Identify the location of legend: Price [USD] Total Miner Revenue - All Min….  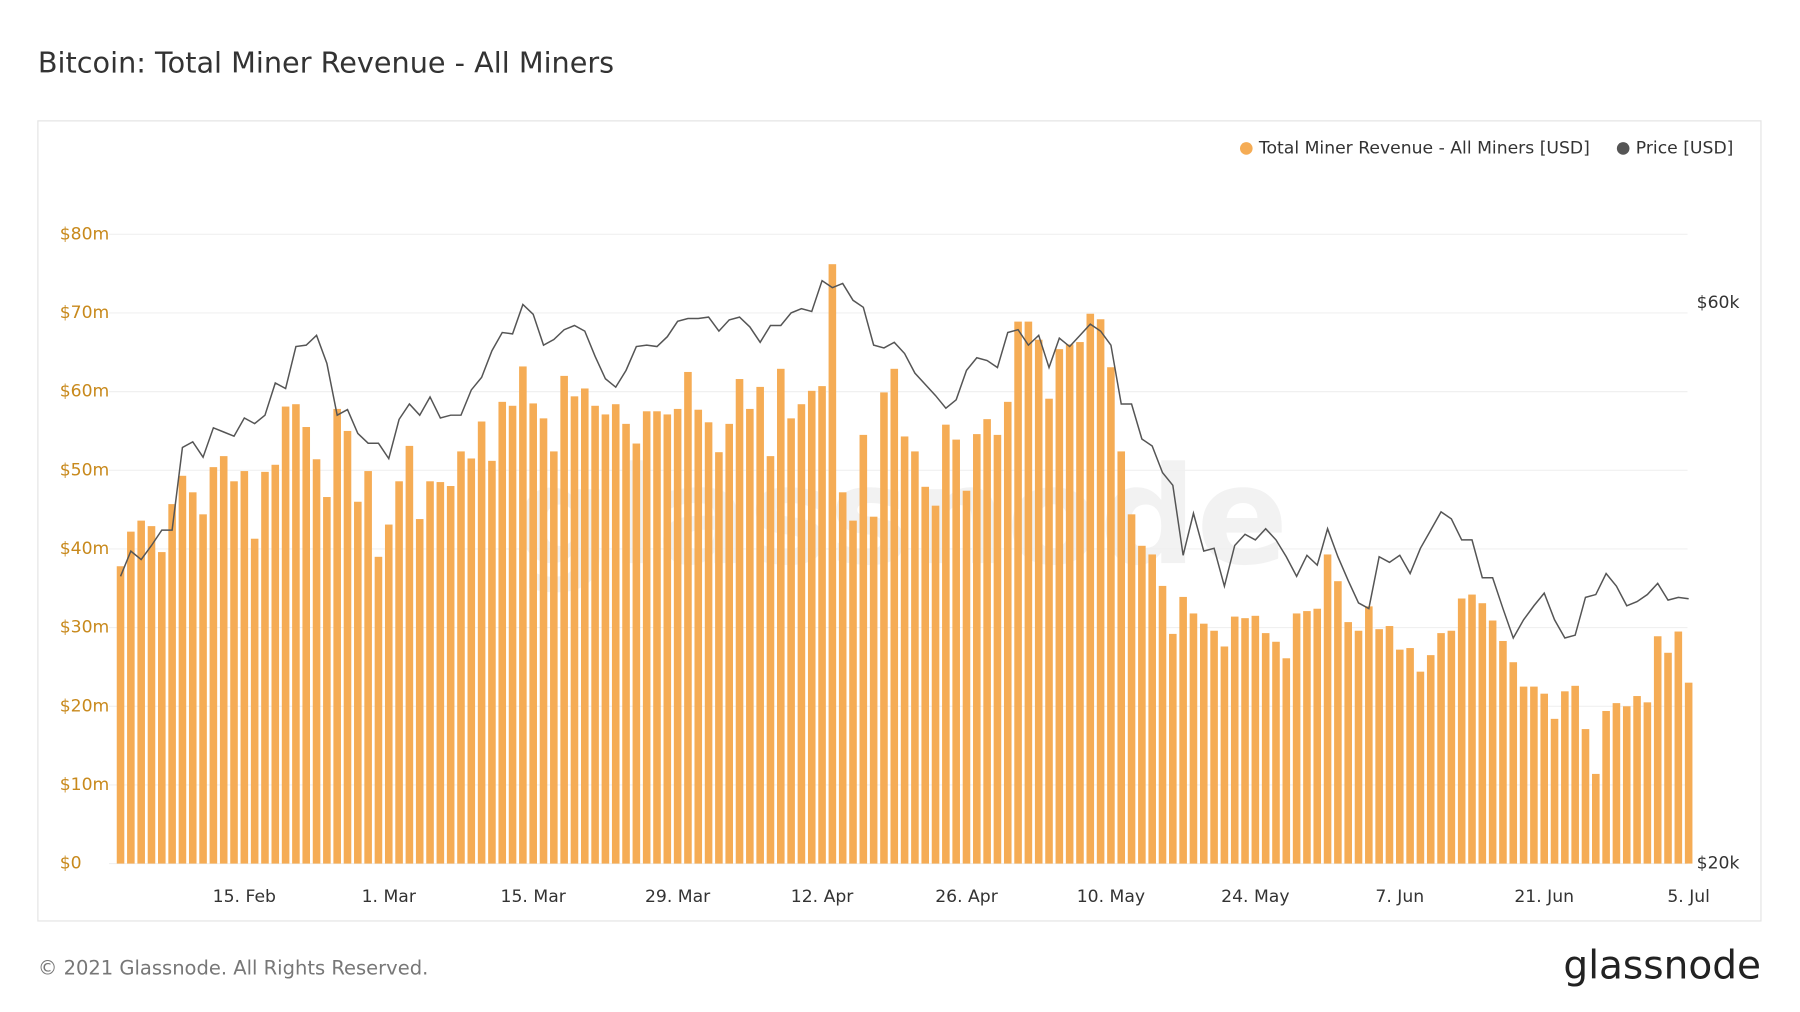
(1486, 148).